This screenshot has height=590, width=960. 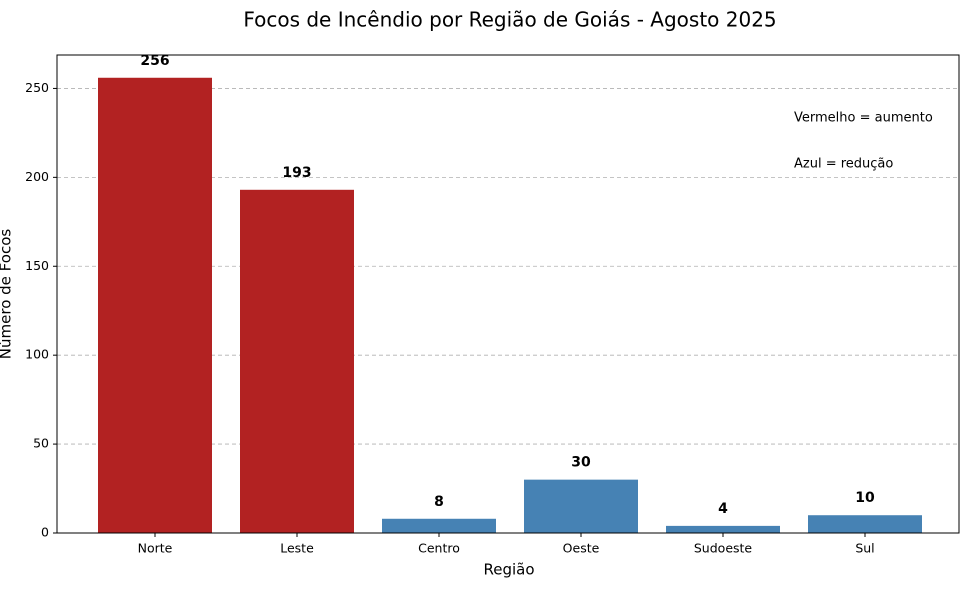 What do you see at coordinates (581, 463) in the screenshot?
I see `data-label: 30` at bounding box center [581, 463].